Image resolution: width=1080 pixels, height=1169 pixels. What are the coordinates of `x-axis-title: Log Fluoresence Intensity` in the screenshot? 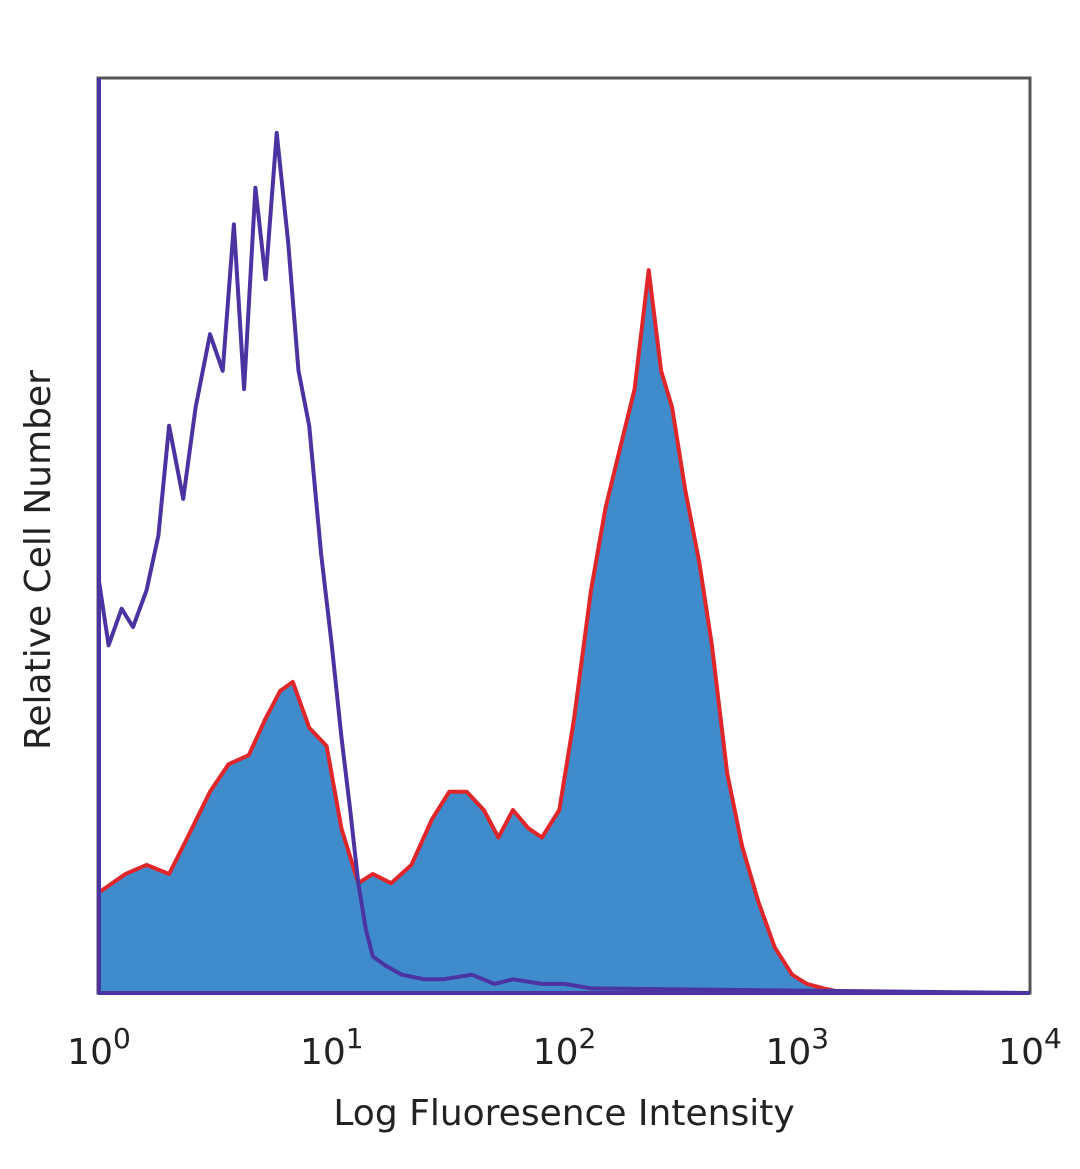 It's located at (563, 1113).